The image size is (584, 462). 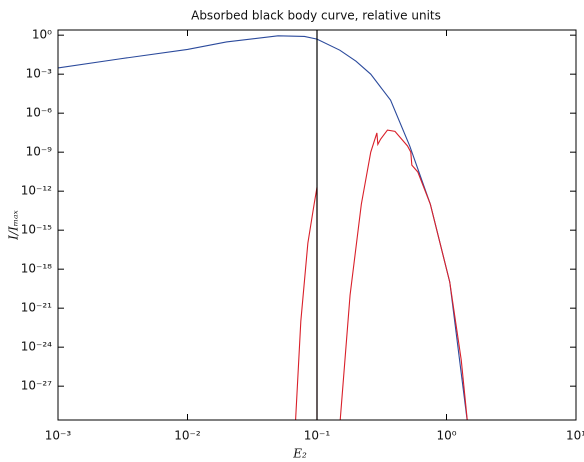 What do you see at coordinates (36, 230) in the screenshot?
I see `y-tick-label: 10⁻¹⁵` at bounding box center [36, 230].